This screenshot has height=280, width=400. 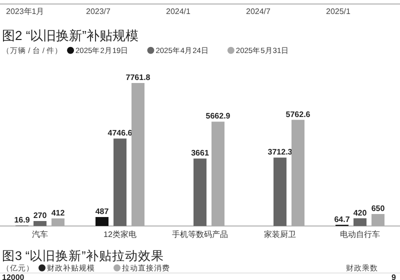 What do you see at coordinates (280, 234) in the screenshot?
I see `x-tick-label: 家装厨卫` at bounding box center [280, 234].